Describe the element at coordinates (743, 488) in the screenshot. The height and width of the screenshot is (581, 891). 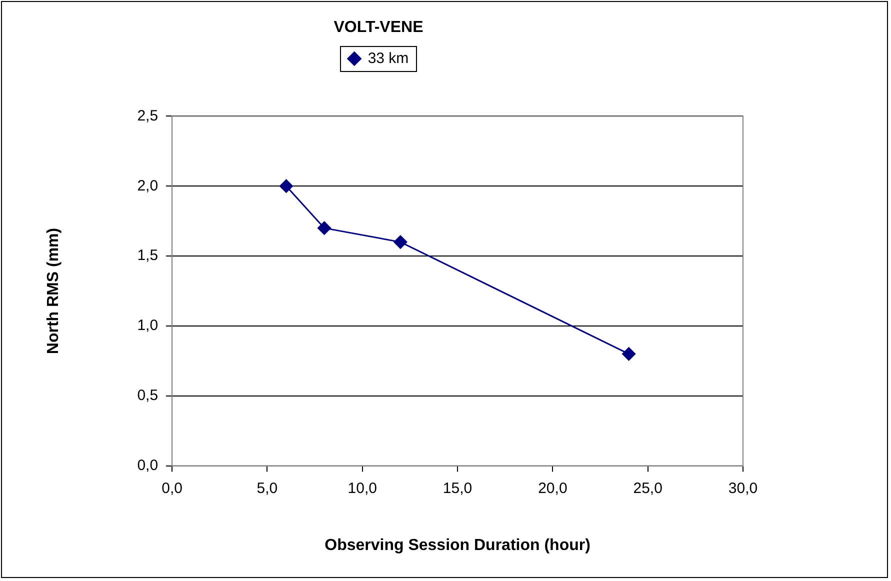
I see `x-tick-label: 30,0` at that location.